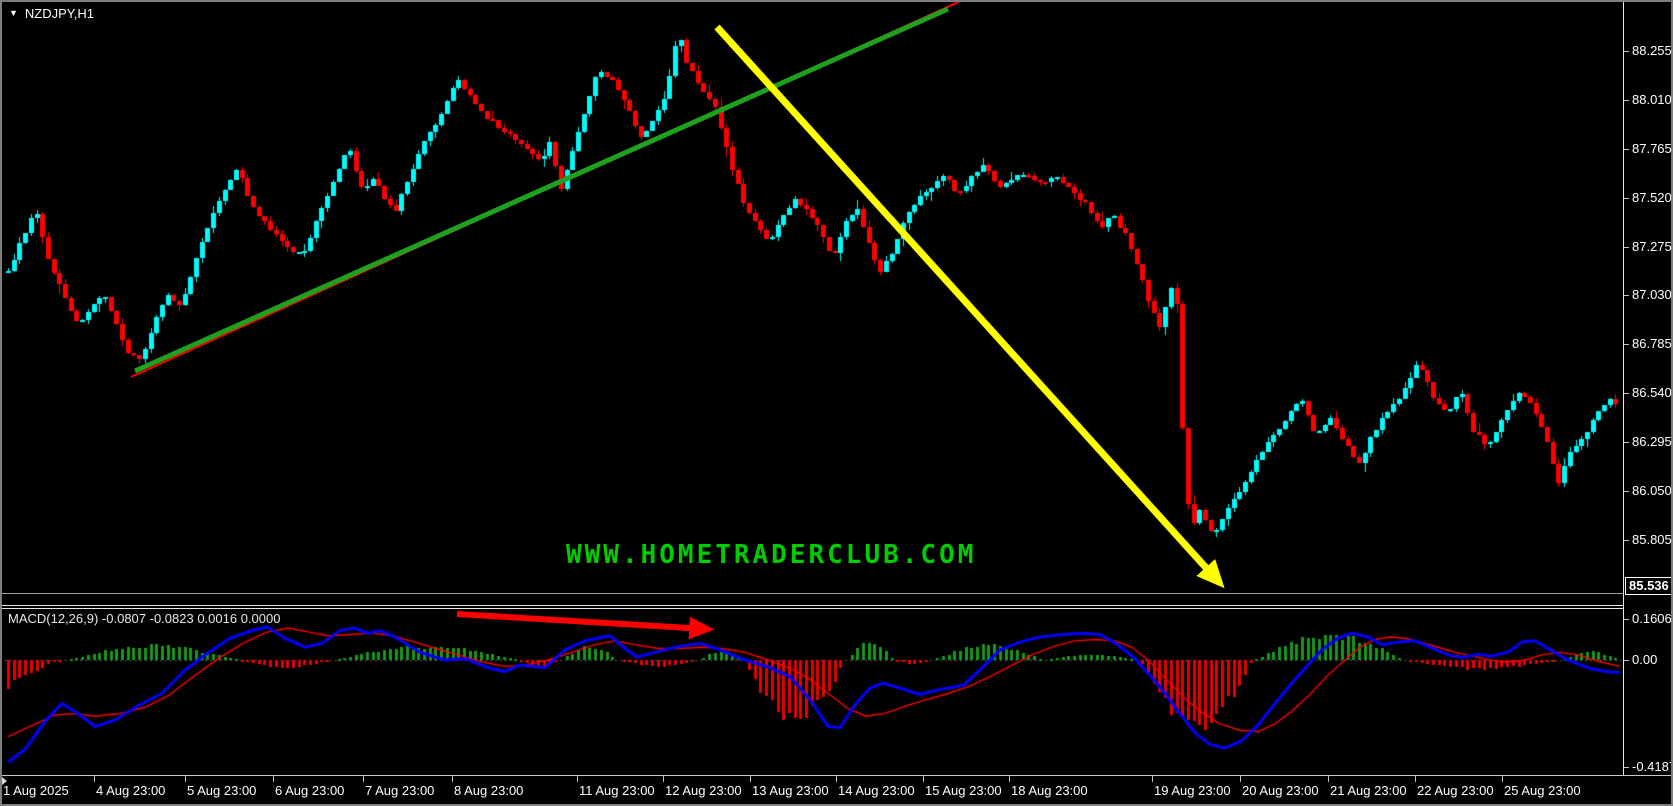 The height and width of the screenshot is (806, 1673). I want to click on macd-pane-border-top-inner, so click(811, 608).